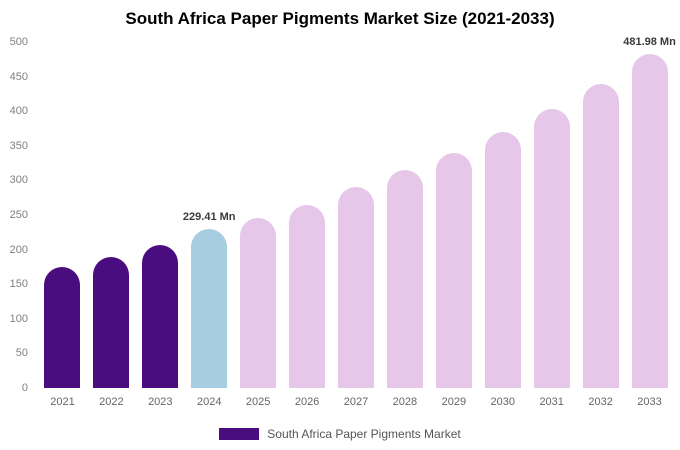  What do you see at coordinates (502, 402) in the screenshot?
I see `x-tick-label: 2030` at bounding box center [502, 402].